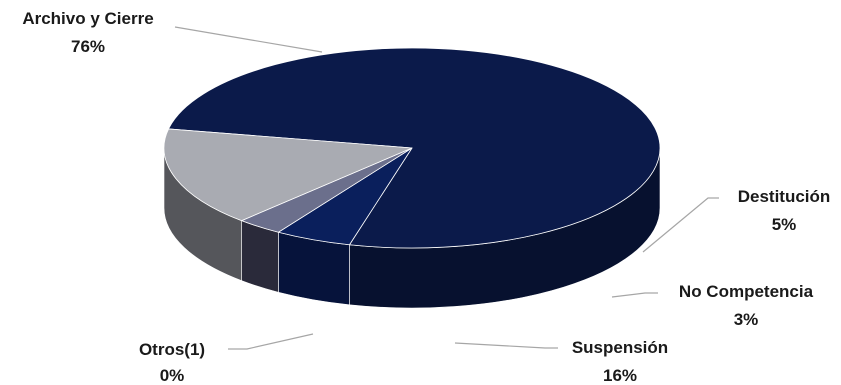 The width and height of the screenshot is (841, 385). I want to click on leader-line-suspension, so click(506, 345).